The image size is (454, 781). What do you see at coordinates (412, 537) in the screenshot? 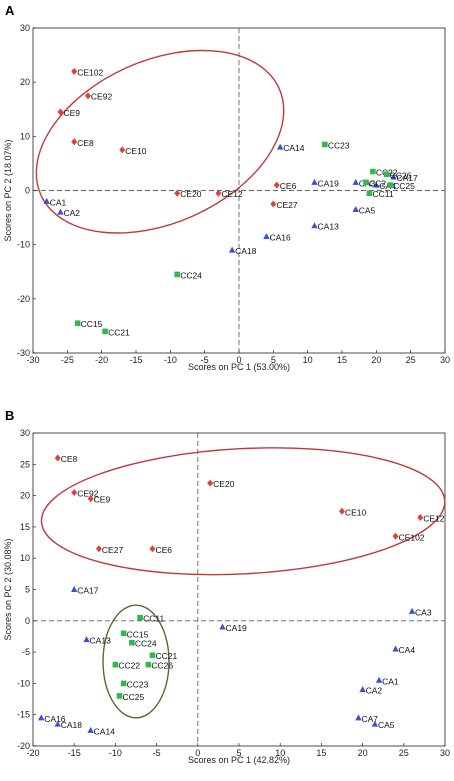
I see `point-label-ce102: CE102` at bounding box center [412, 537].